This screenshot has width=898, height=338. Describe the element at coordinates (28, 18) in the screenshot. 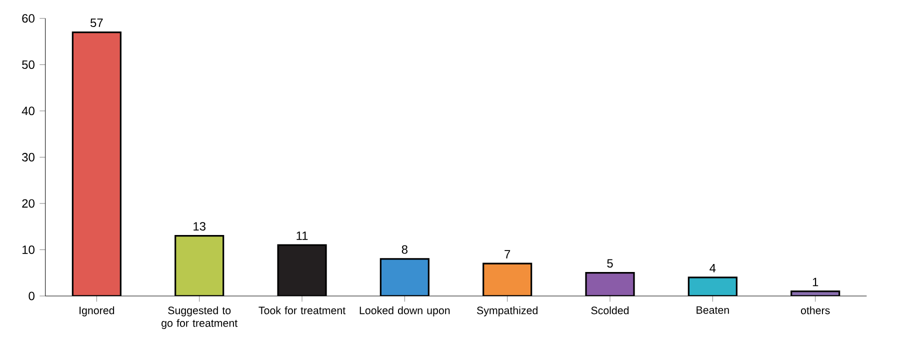

I see `y-tick-label: 60` at that location.